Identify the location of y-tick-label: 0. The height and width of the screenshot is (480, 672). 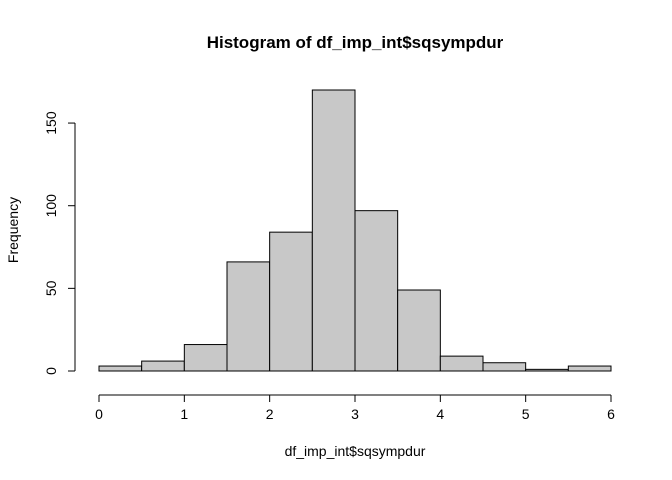
(51, 371).